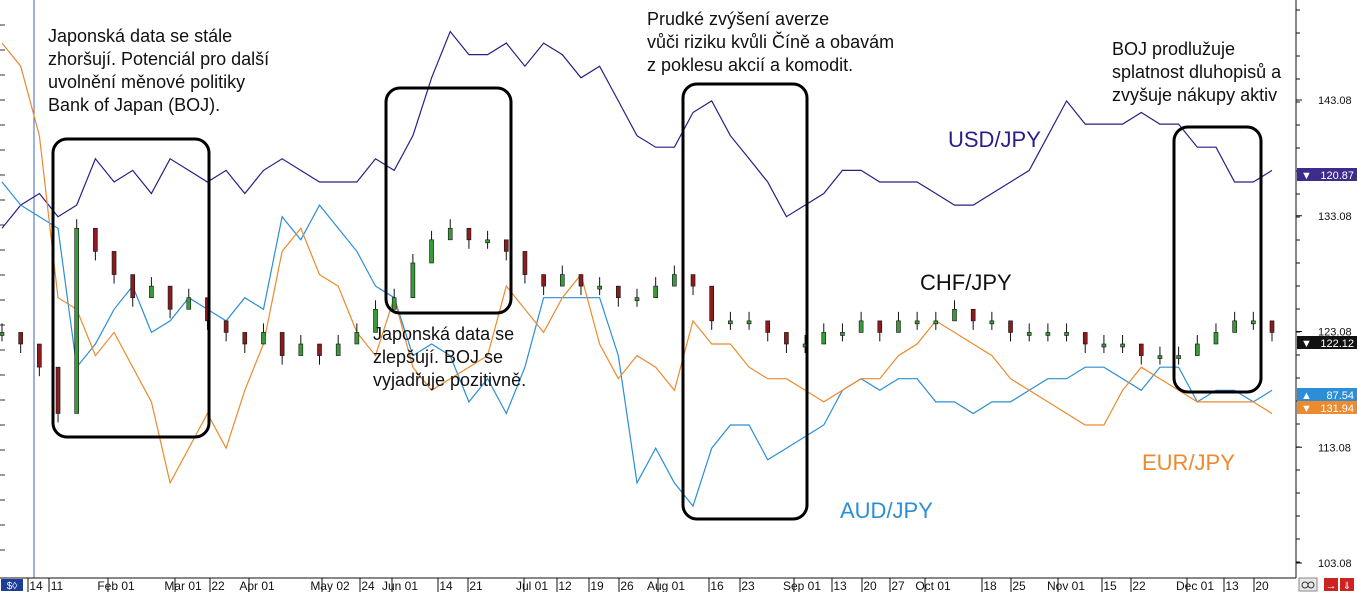 This screenshot has height=592, width=1357. I want to click on annotation-line: zvyšuje nákupy aktiv, so click(1194, 95).